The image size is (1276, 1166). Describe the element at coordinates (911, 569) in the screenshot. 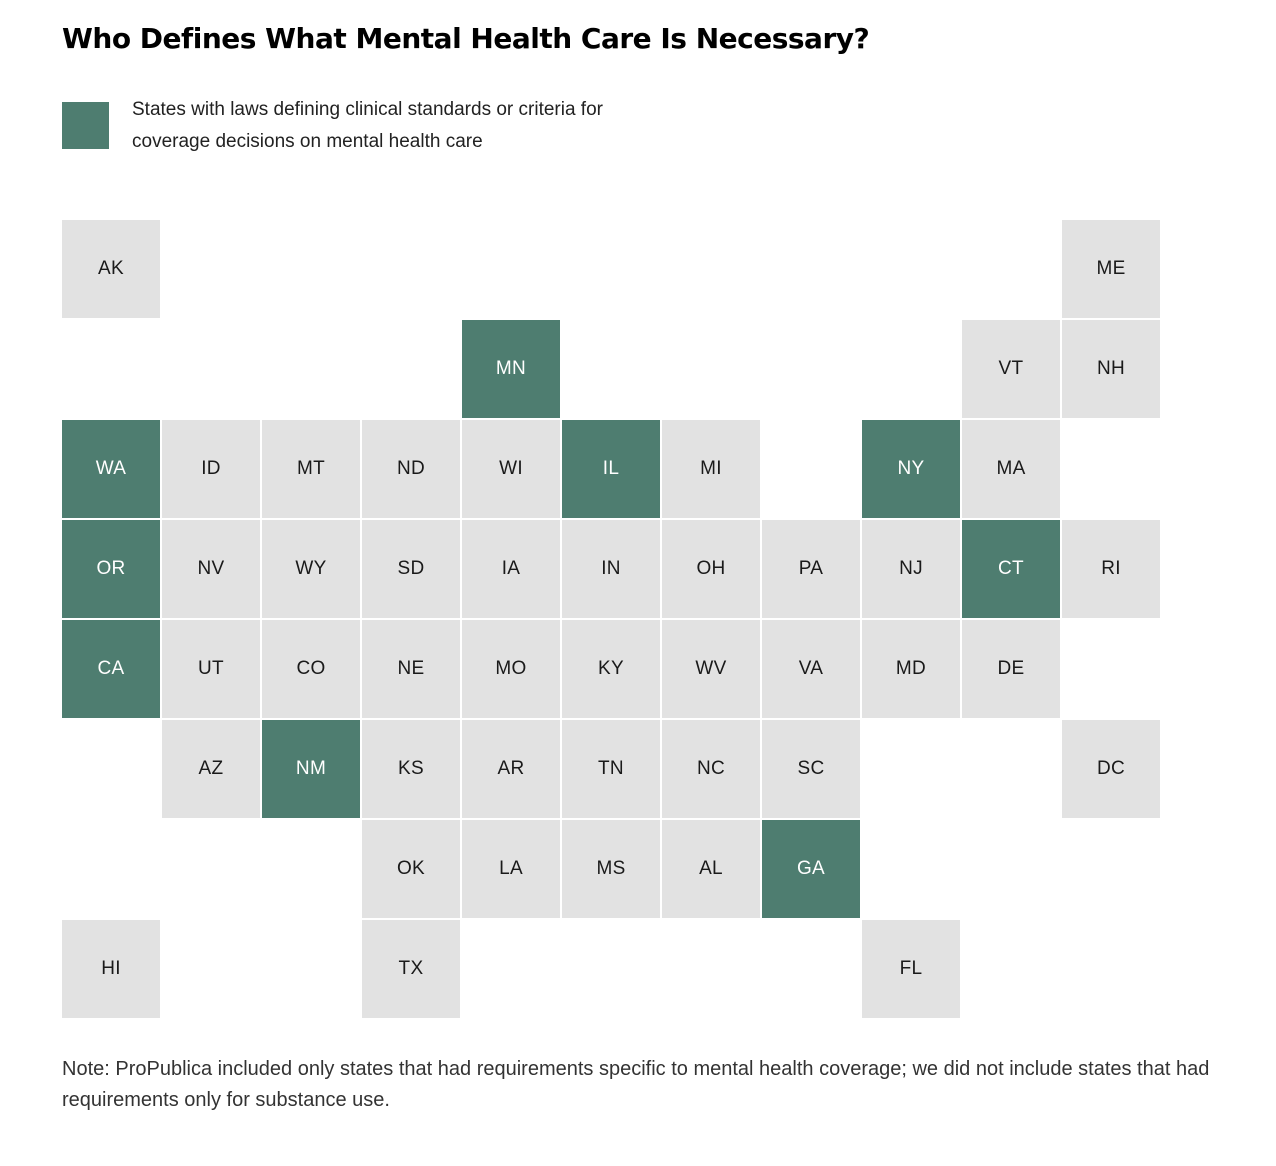

I see `state-tile-nj: NJ` at that location.